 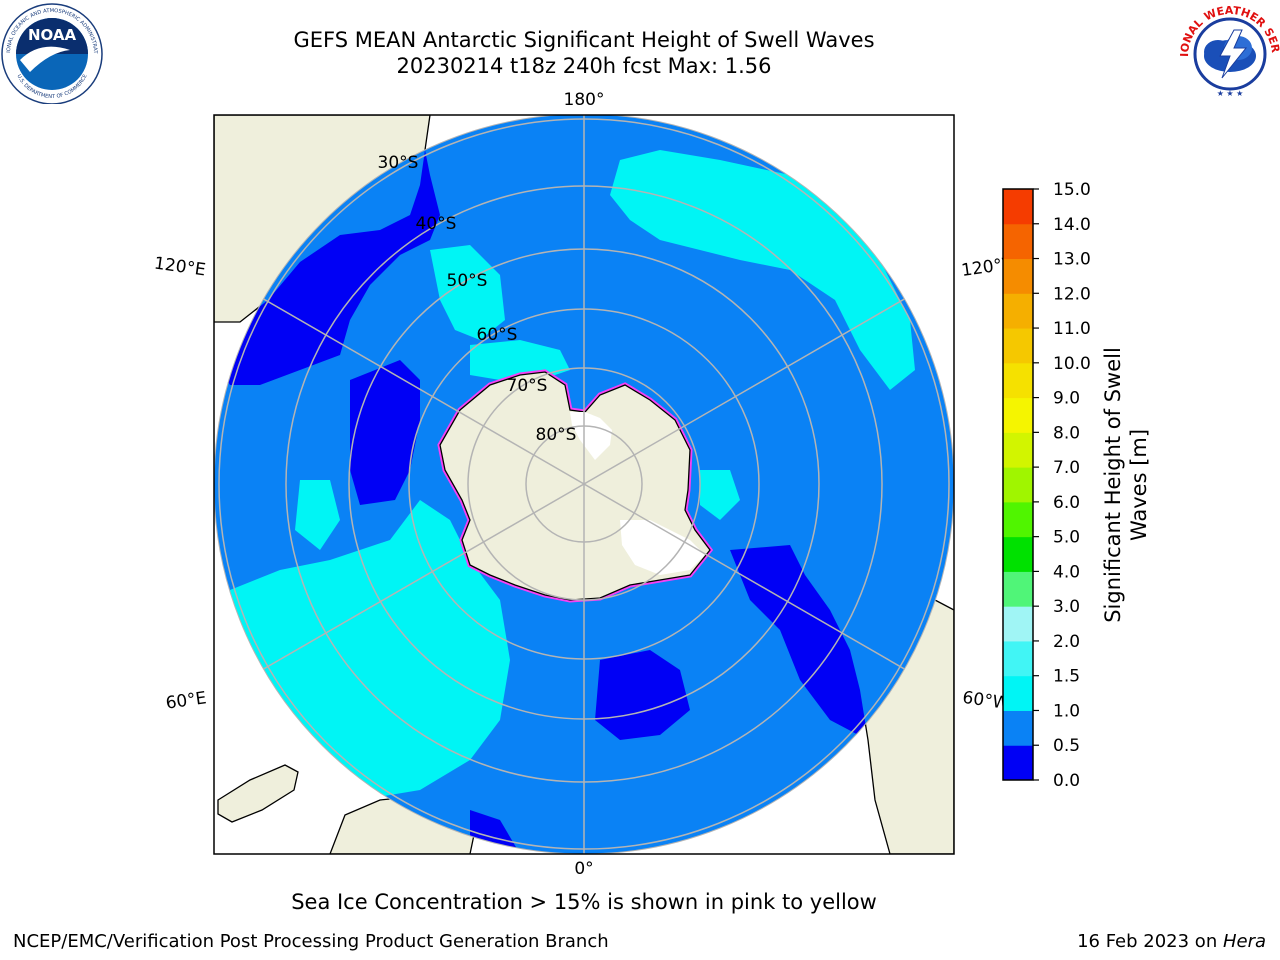 What do you see at coordinates (1072, 225) in the screenshot?
I see `colorbar-tick-label: 14.0` at bounding box center [1072, 225].